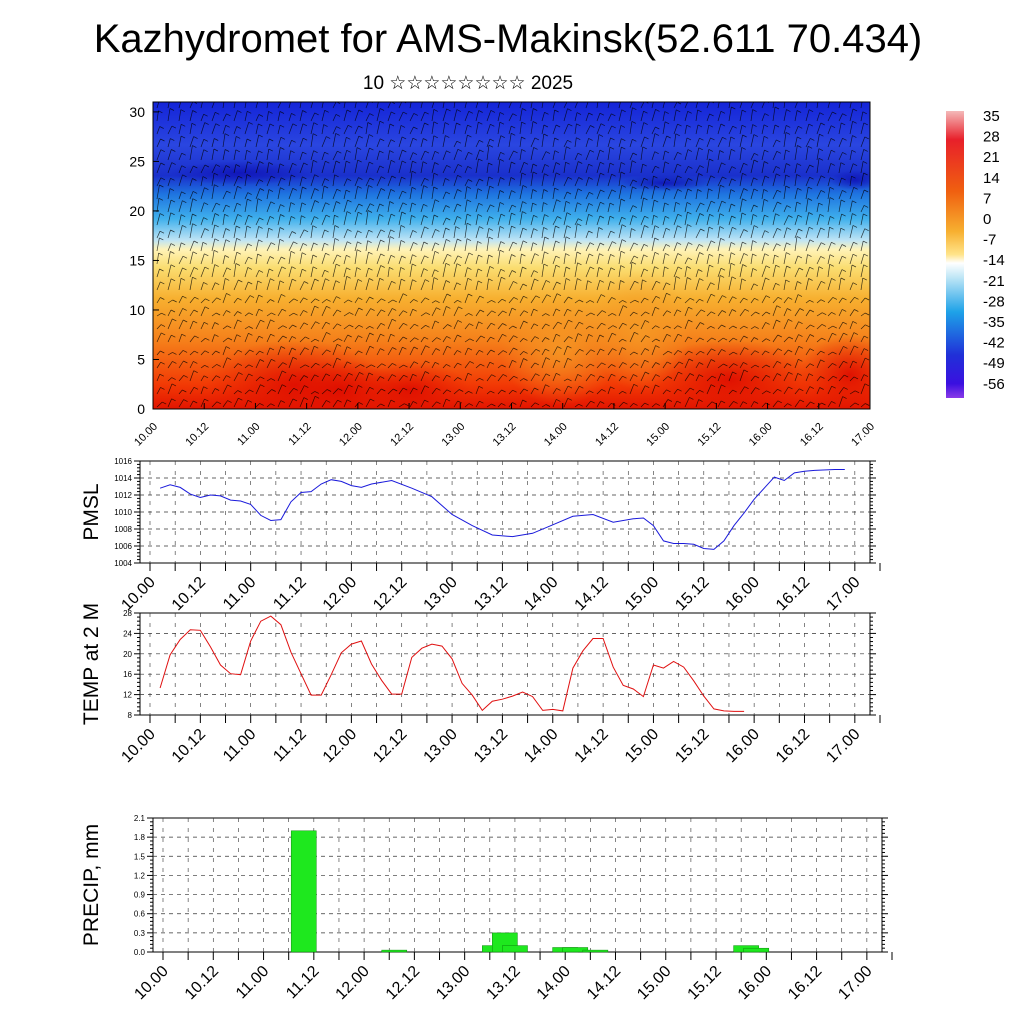  I want to click on heatmap-x-tick-label: 16.00, so click(761, 435).